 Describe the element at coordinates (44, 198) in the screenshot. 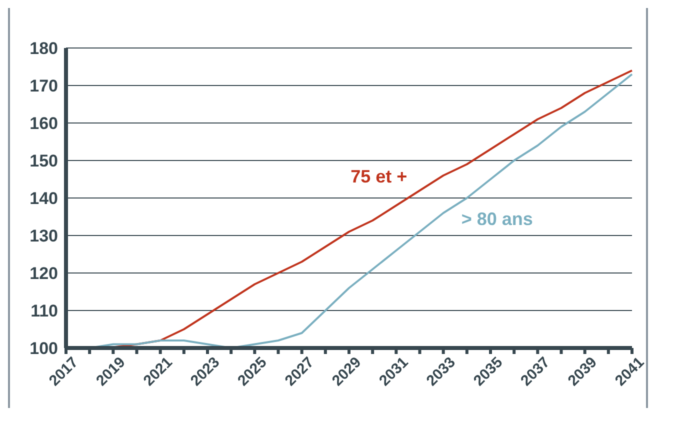

I see `y-tick-label: 140` at that location.